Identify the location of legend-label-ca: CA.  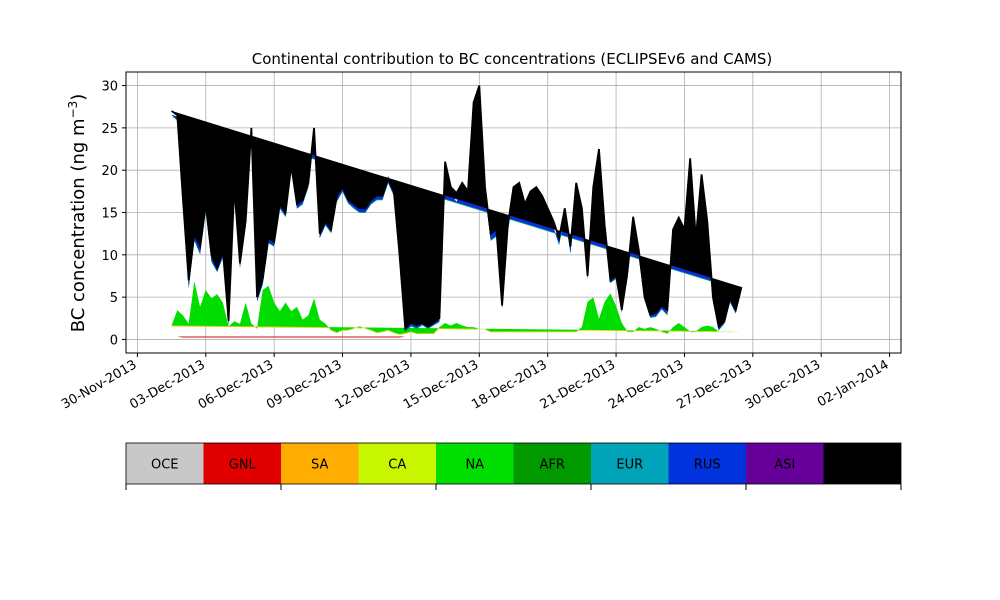
(397, 465).